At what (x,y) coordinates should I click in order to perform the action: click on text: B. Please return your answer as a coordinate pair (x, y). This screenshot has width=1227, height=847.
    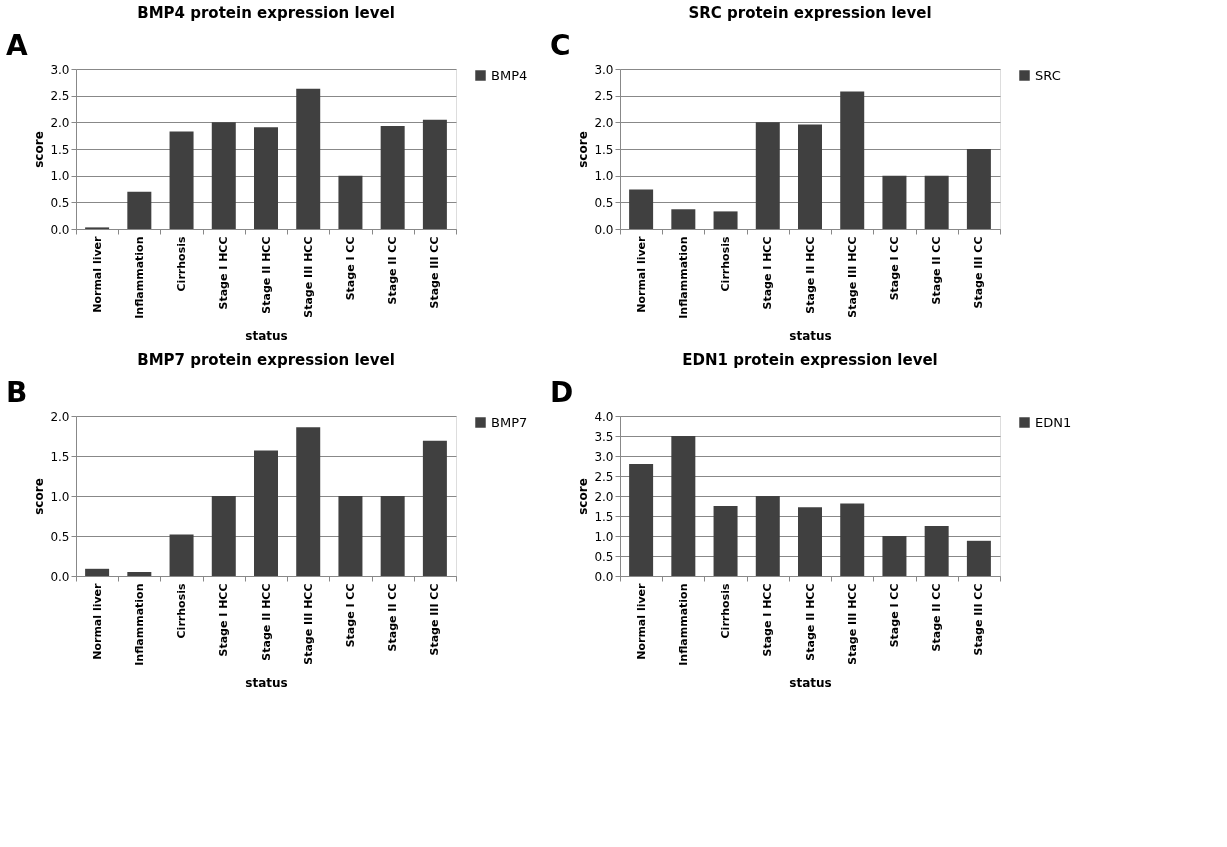
    Looking at the image, I should click on (17, 392).